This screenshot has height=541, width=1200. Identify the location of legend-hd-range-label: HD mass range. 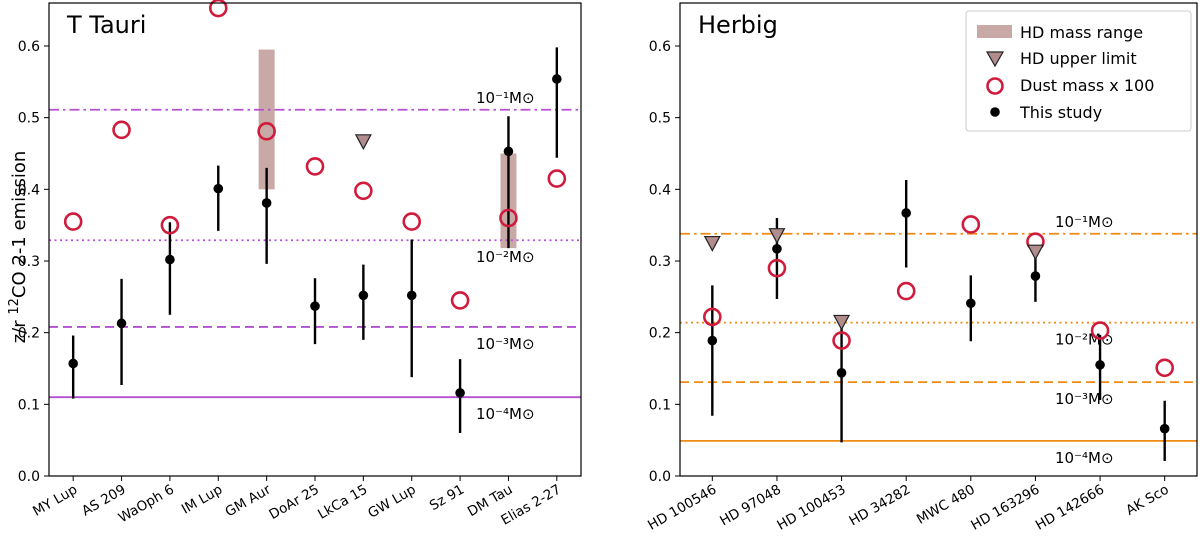
(1081, 32).